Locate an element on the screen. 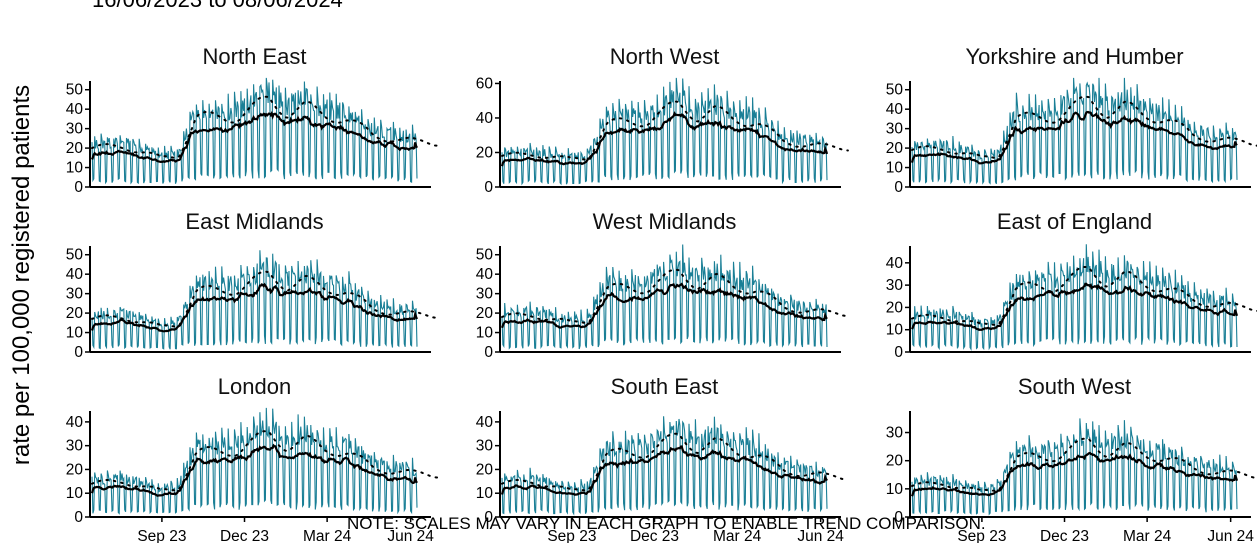  panel-title: London is located at coordinates (254, 386).